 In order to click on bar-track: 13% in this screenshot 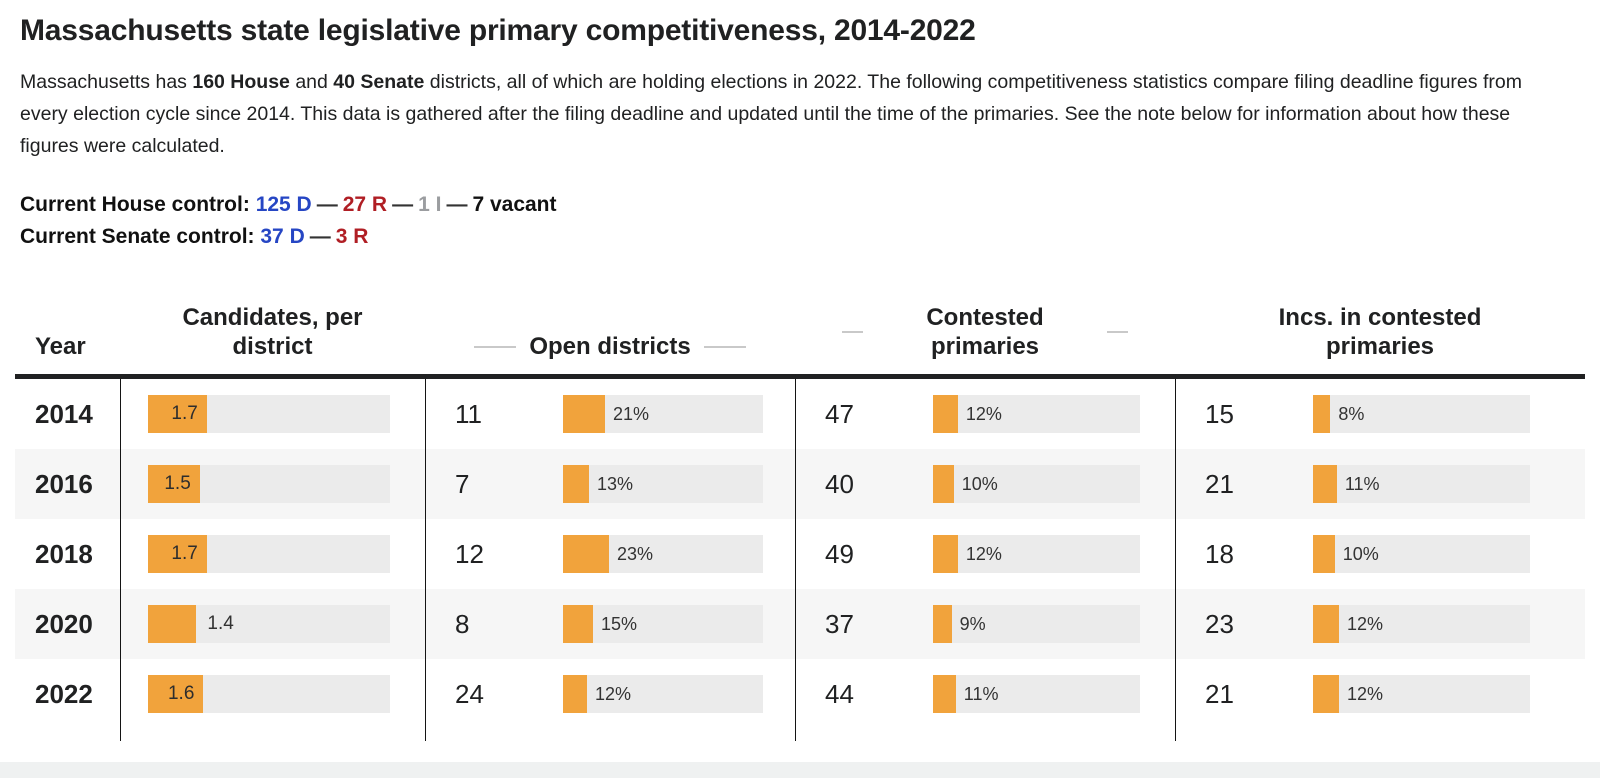, I will do `click(663, 484)`.